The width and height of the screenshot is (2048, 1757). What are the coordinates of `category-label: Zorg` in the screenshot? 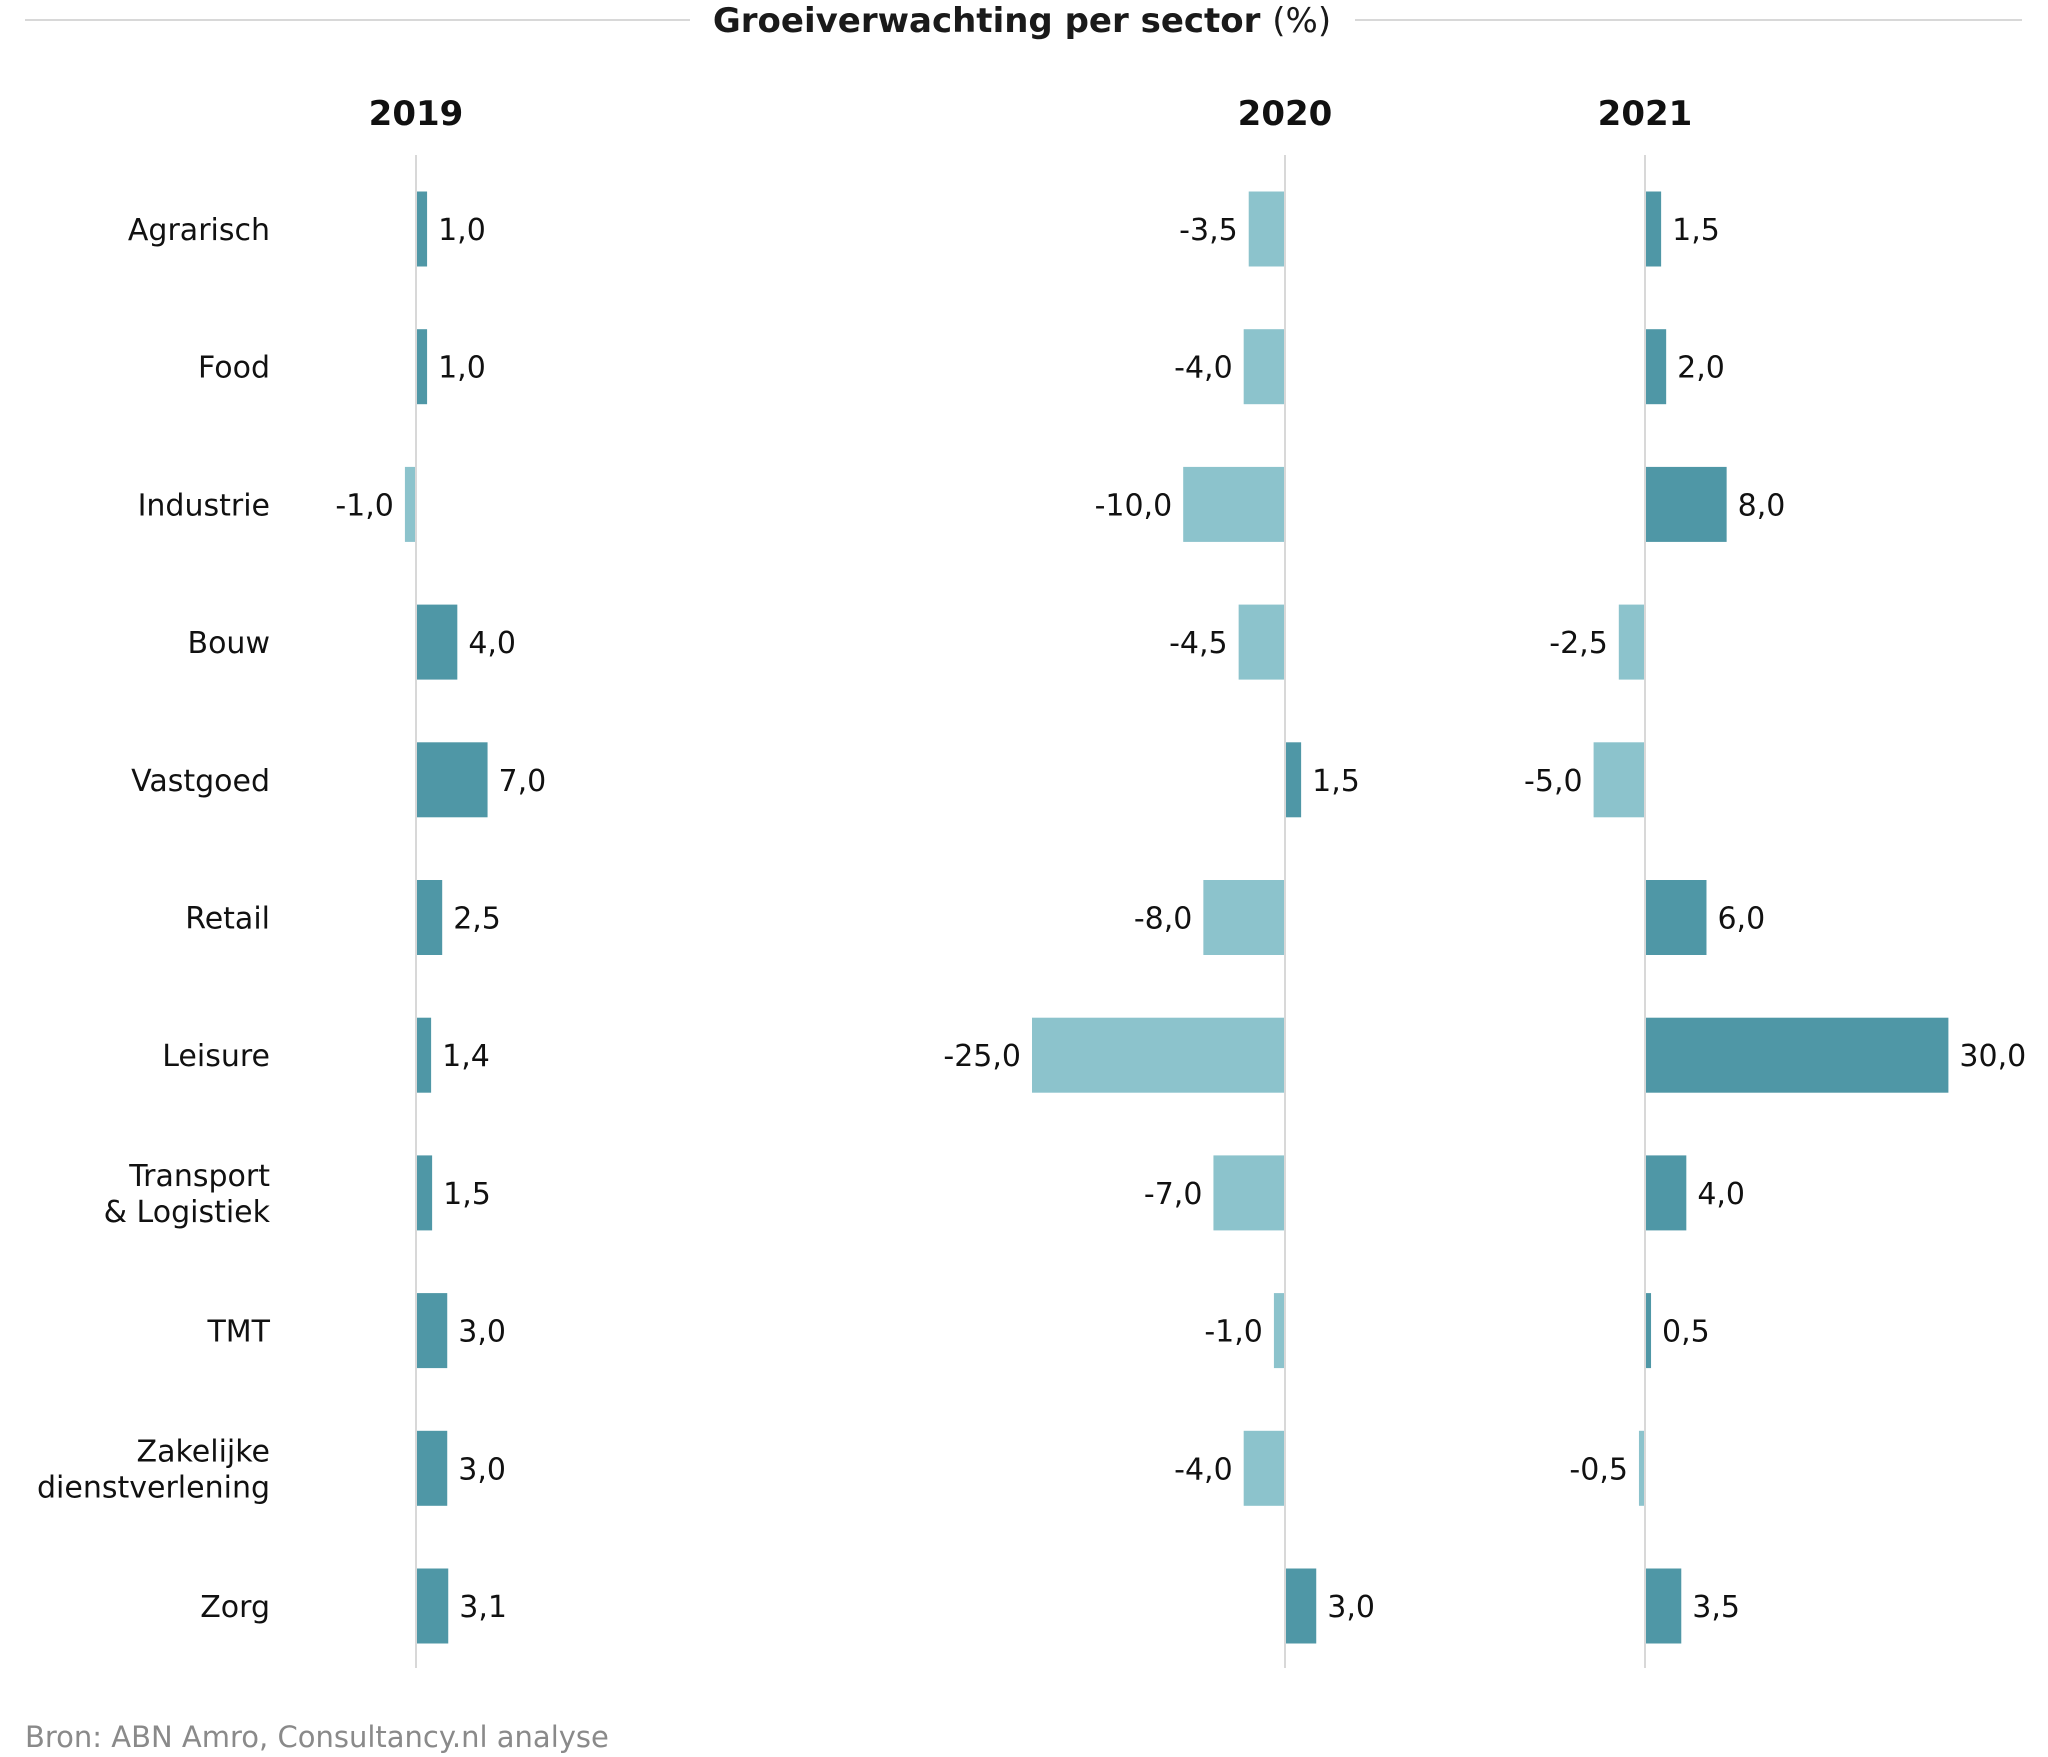 It's located at (235, 1607).